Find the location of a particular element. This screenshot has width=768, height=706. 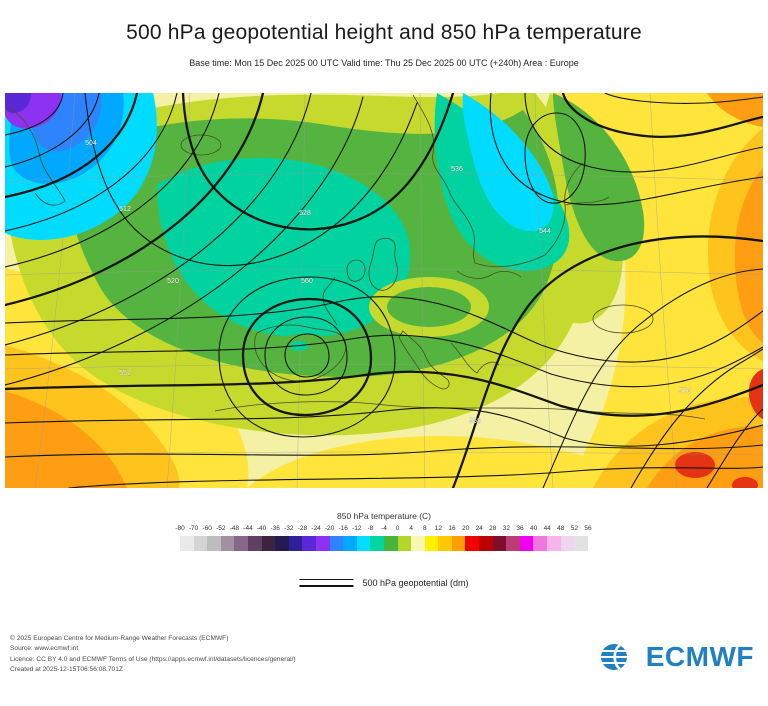

colorbar-tick: -70 is located at coordinates (193, 528).